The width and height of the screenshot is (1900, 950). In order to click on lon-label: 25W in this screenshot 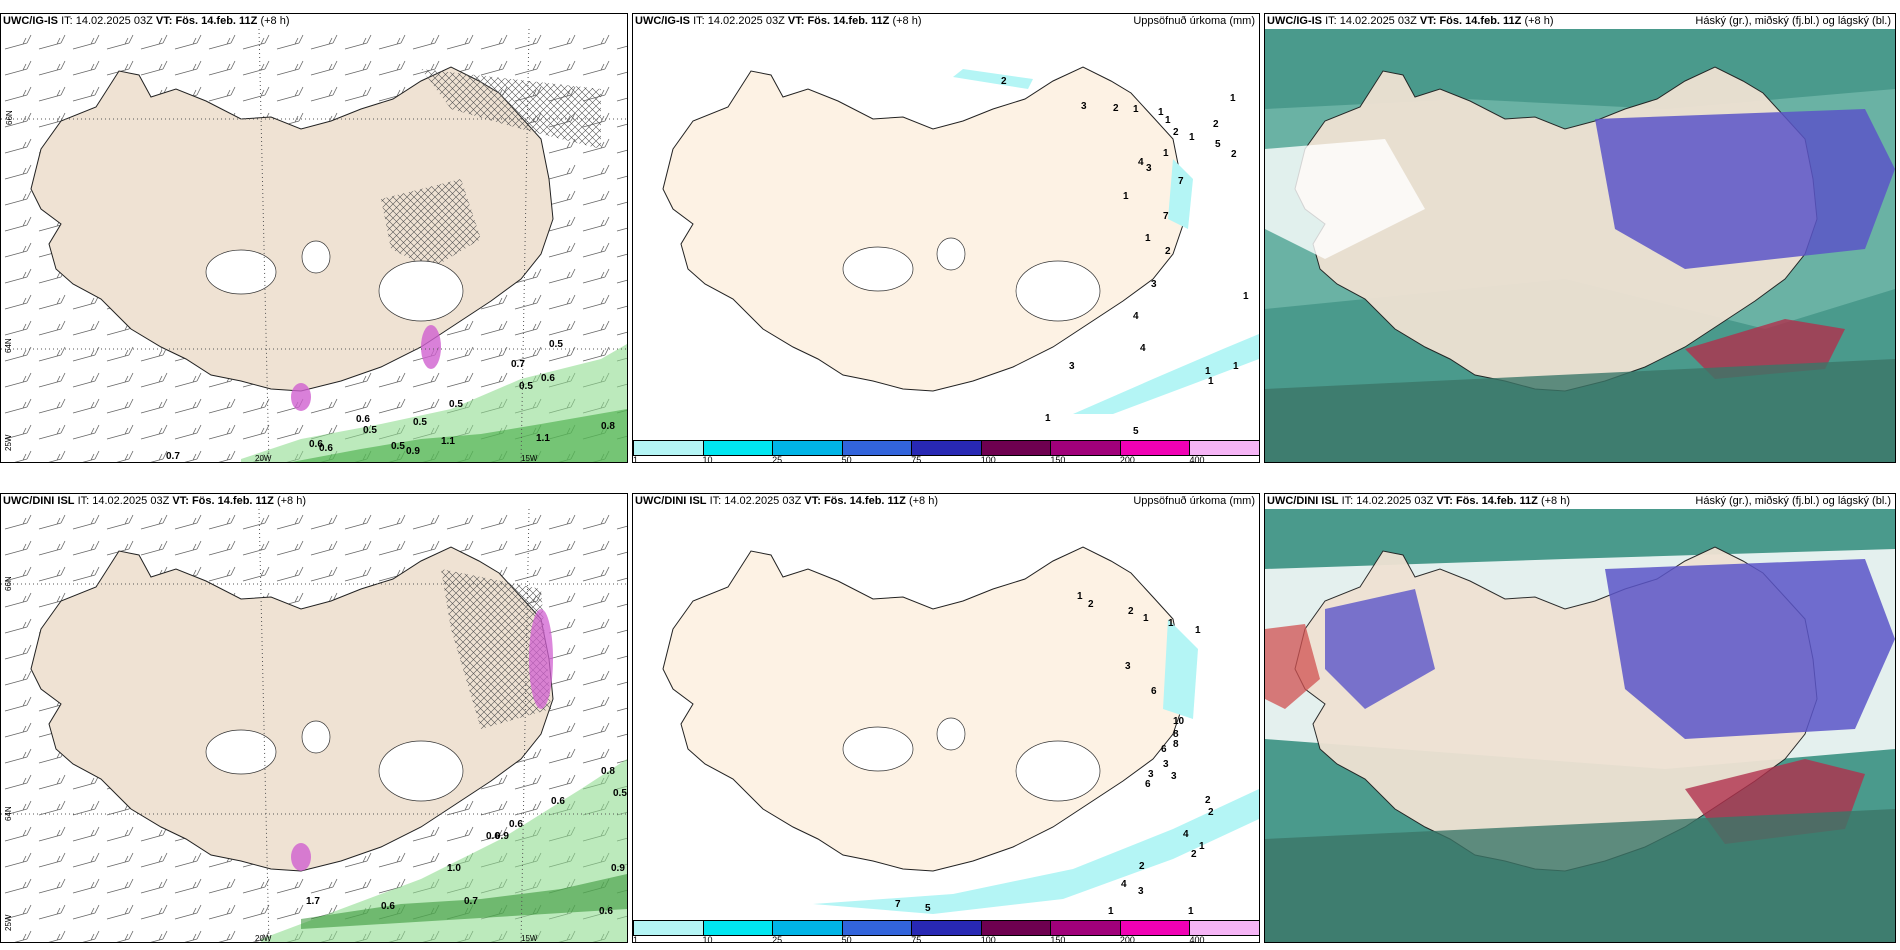, I will do `click(8, 442)`.